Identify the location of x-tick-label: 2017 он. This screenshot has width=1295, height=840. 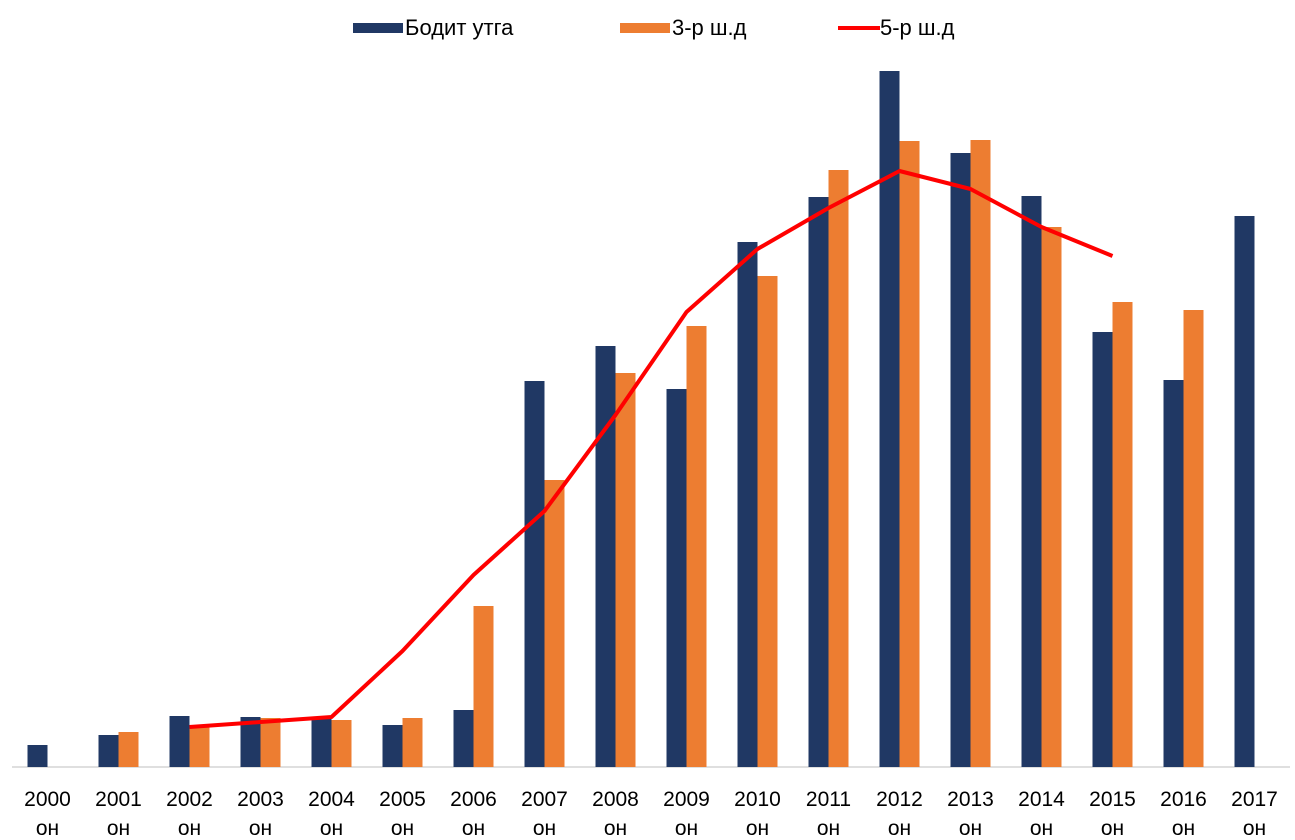
(1254, 814).